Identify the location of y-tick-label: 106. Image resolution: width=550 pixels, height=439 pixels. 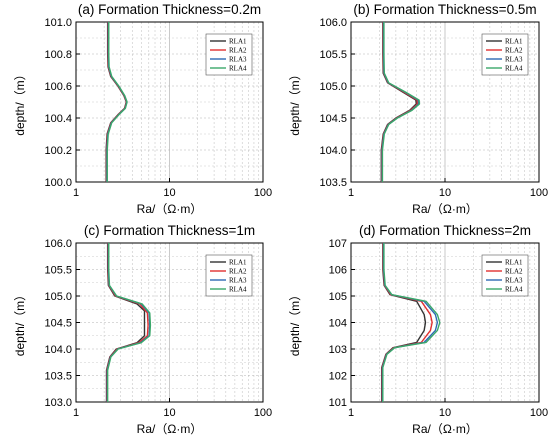
(338, 271).